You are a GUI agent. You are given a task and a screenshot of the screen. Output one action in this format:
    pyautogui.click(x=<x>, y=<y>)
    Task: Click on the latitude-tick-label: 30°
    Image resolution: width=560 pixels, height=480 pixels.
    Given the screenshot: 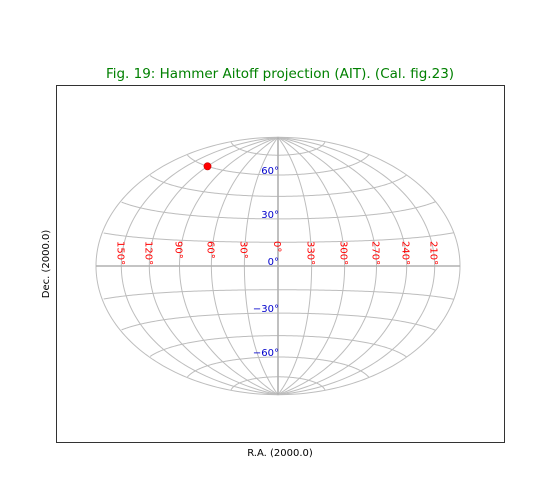 What is the action you would take?
    pyautogui.click(x=270, y=215)
    